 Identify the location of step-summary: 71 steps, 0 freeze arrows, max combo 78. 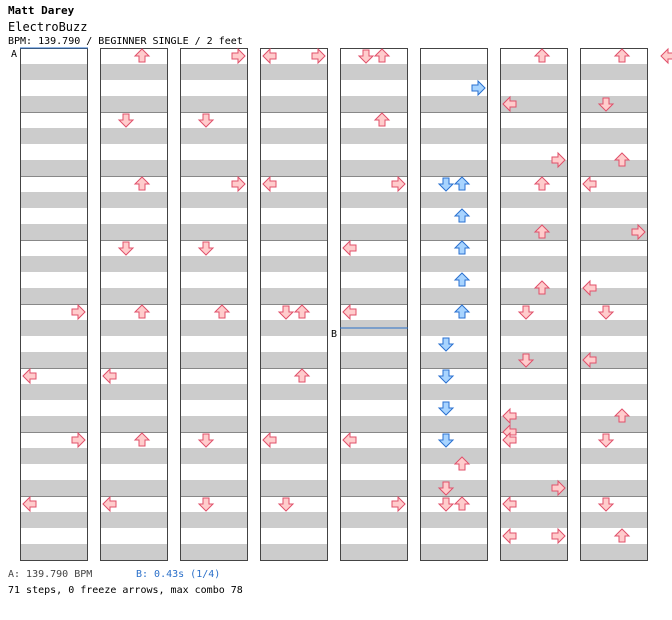
(125, 590).